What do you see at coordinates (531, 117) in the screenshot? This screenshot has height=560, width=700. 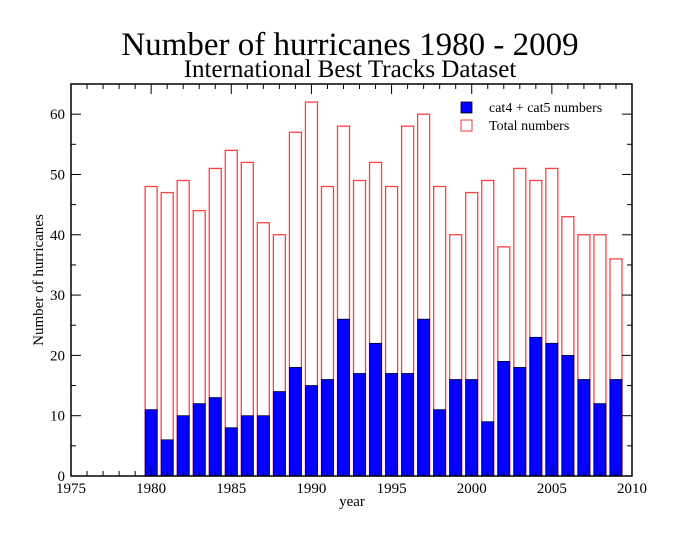 I see `legend: cat4 + cat5 numbers Total numbers` at bounding box center [531, 117].